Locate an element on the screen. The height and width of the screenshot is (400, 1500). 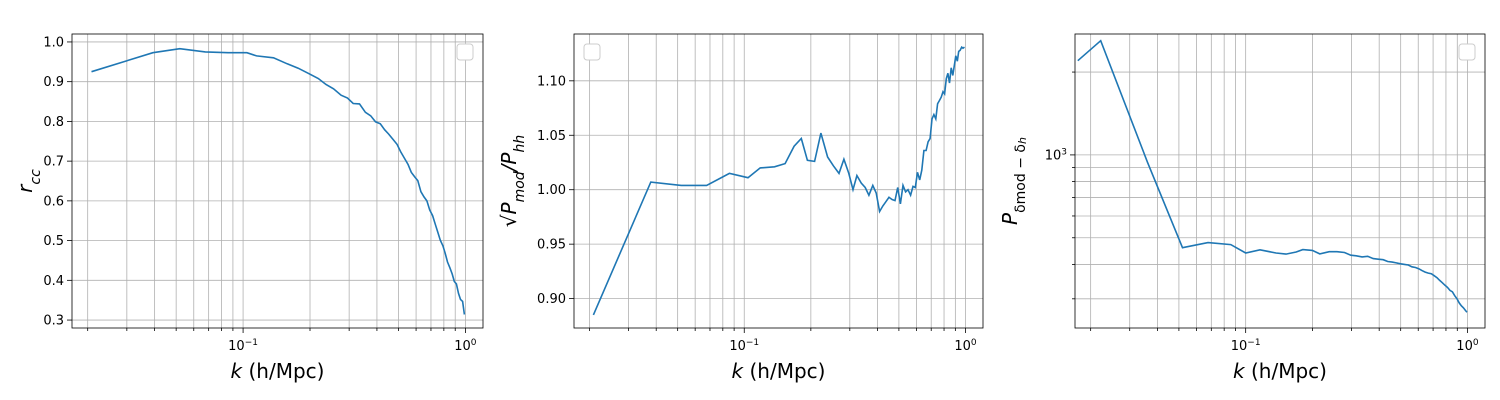
y-axis-label: rcc is located at coordinates (28, 181).